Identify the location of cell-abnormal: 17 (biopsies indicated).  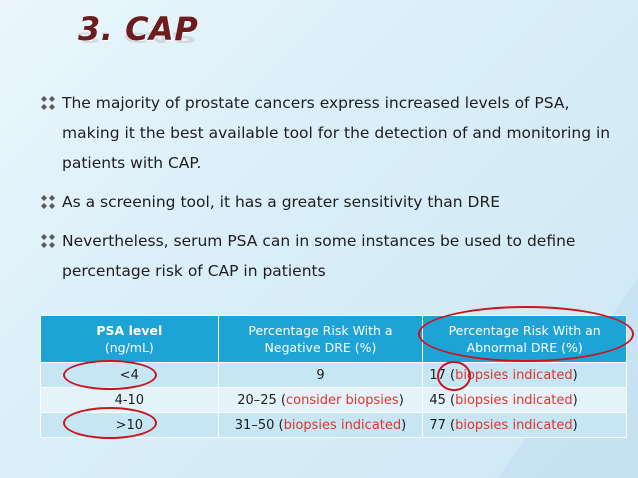
(524, 375).